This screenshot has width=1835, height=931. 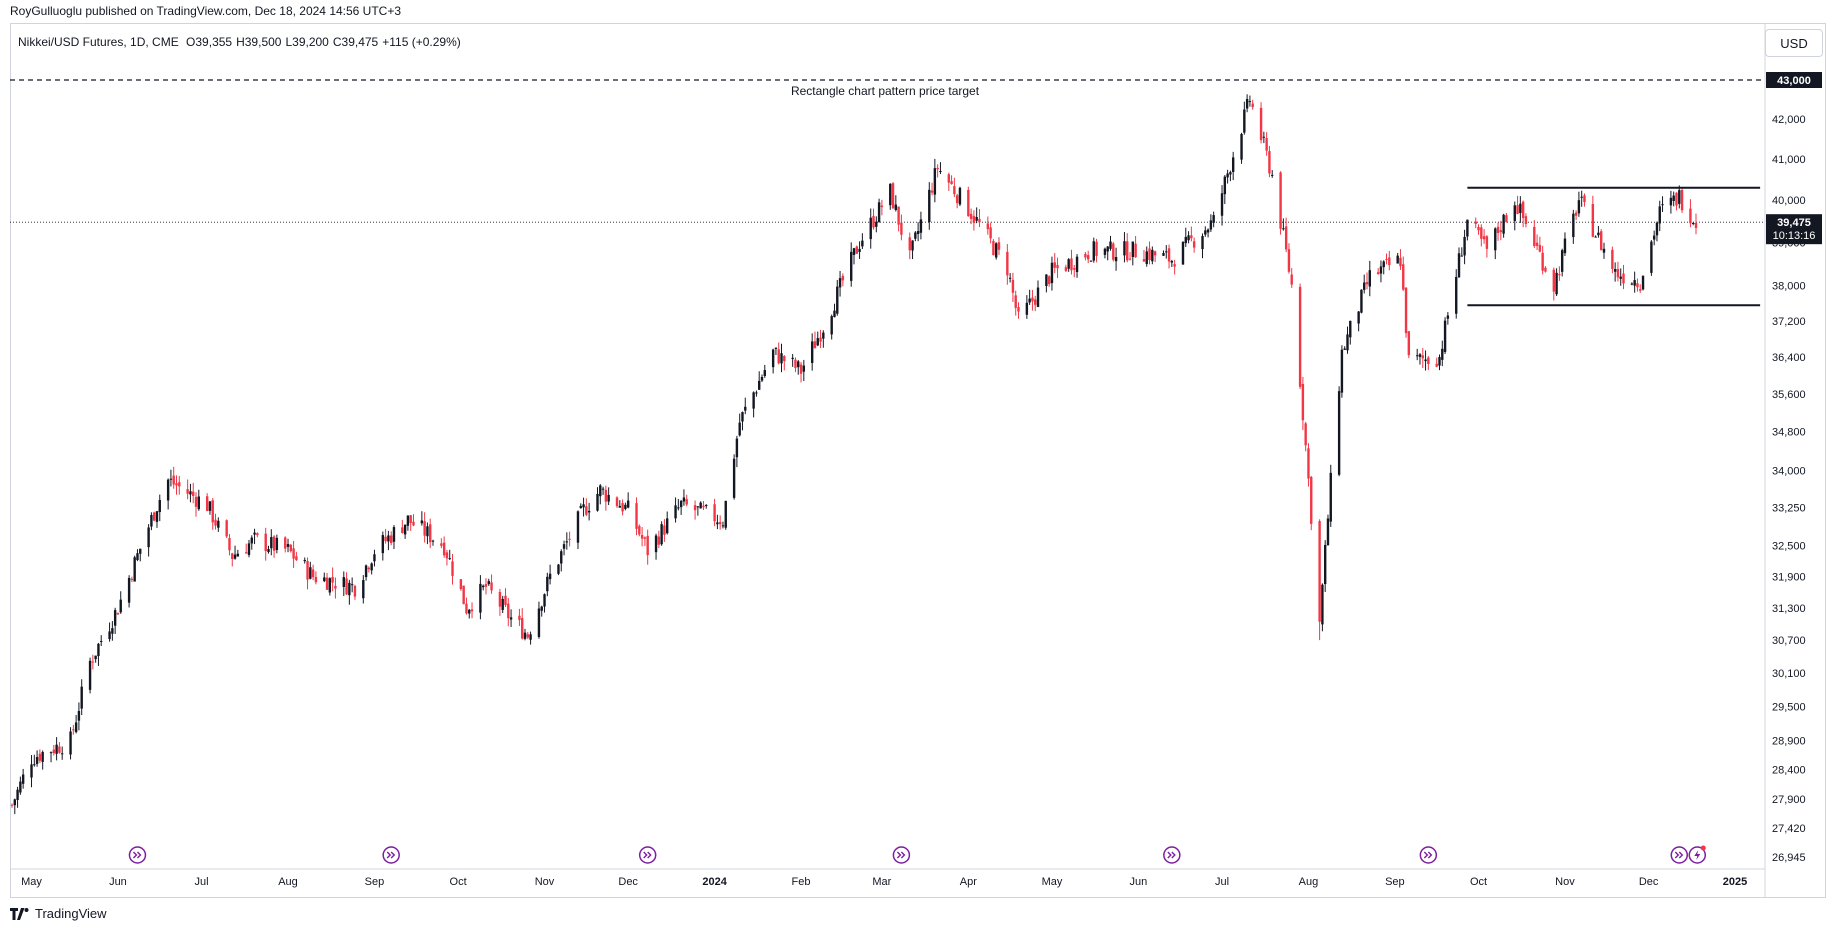 What do you see at coordinates (1309, 882) in the screenshot?
I see `x-tick-label: Aug` at bounding box center [1309, 882].